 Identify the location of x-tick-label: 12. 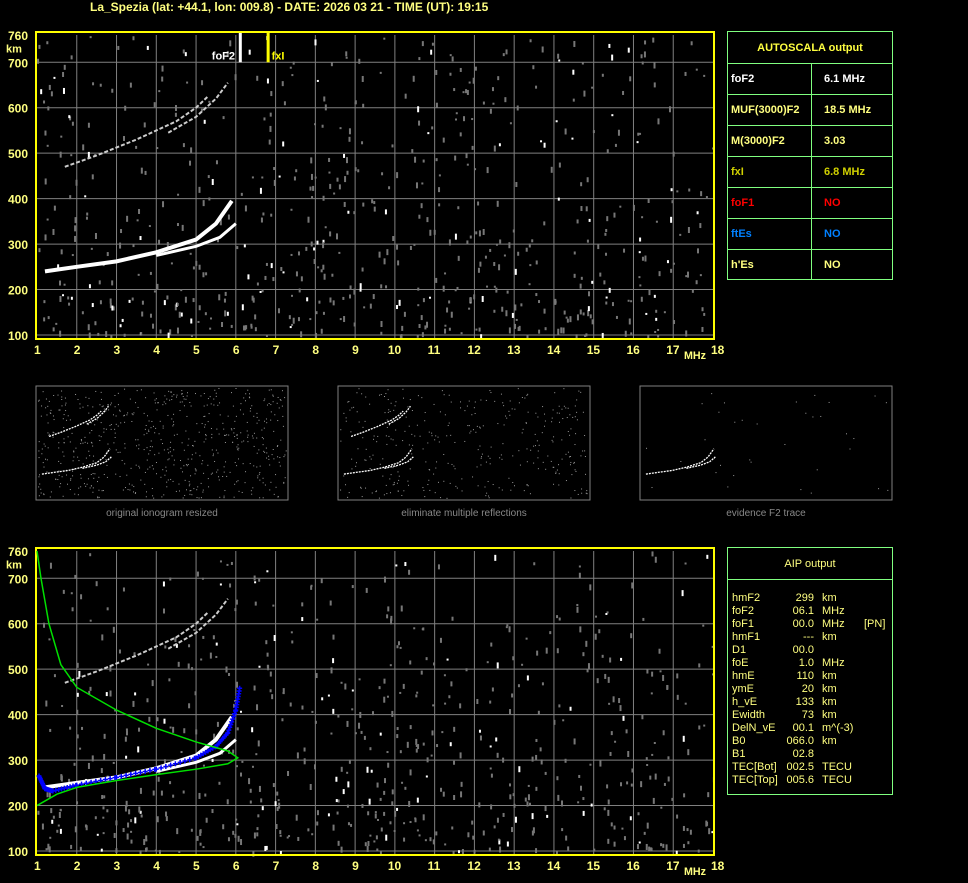
(474, 866).